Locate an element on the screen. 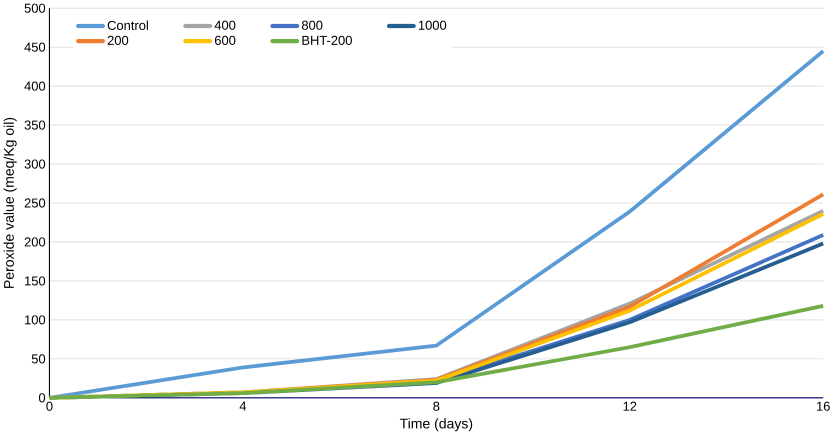  y-tick-label: 350 is located at coordinates (35, 125).